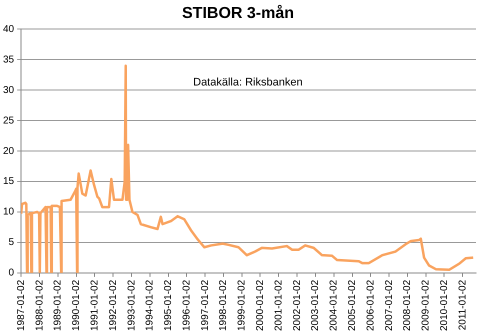 The image size is (478, 334). What do you see at coordinates (94, 305) in the screenshot?
I see `x-tick-label: 1991-01-02` at bounding box center [94, 305].